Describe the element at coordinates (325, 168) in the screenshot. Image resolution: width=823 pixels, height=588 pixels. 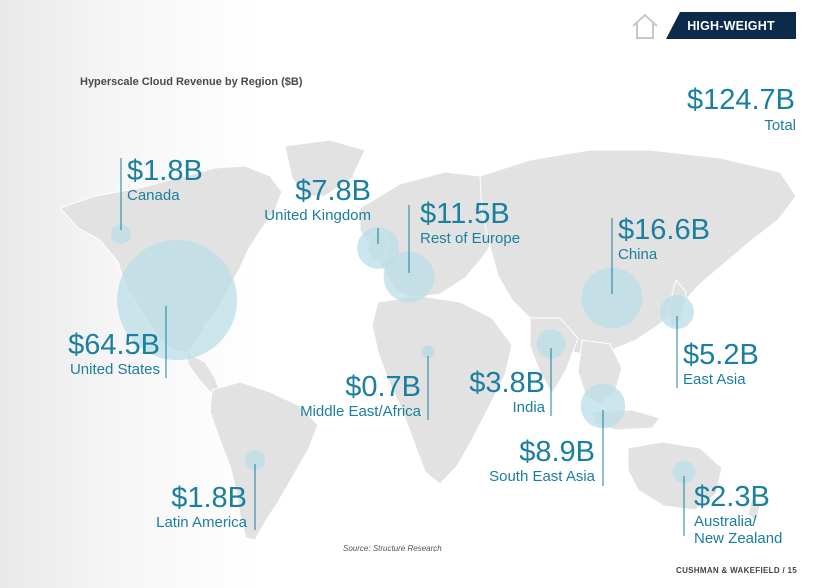
I see `landmass-greenland` at that location.